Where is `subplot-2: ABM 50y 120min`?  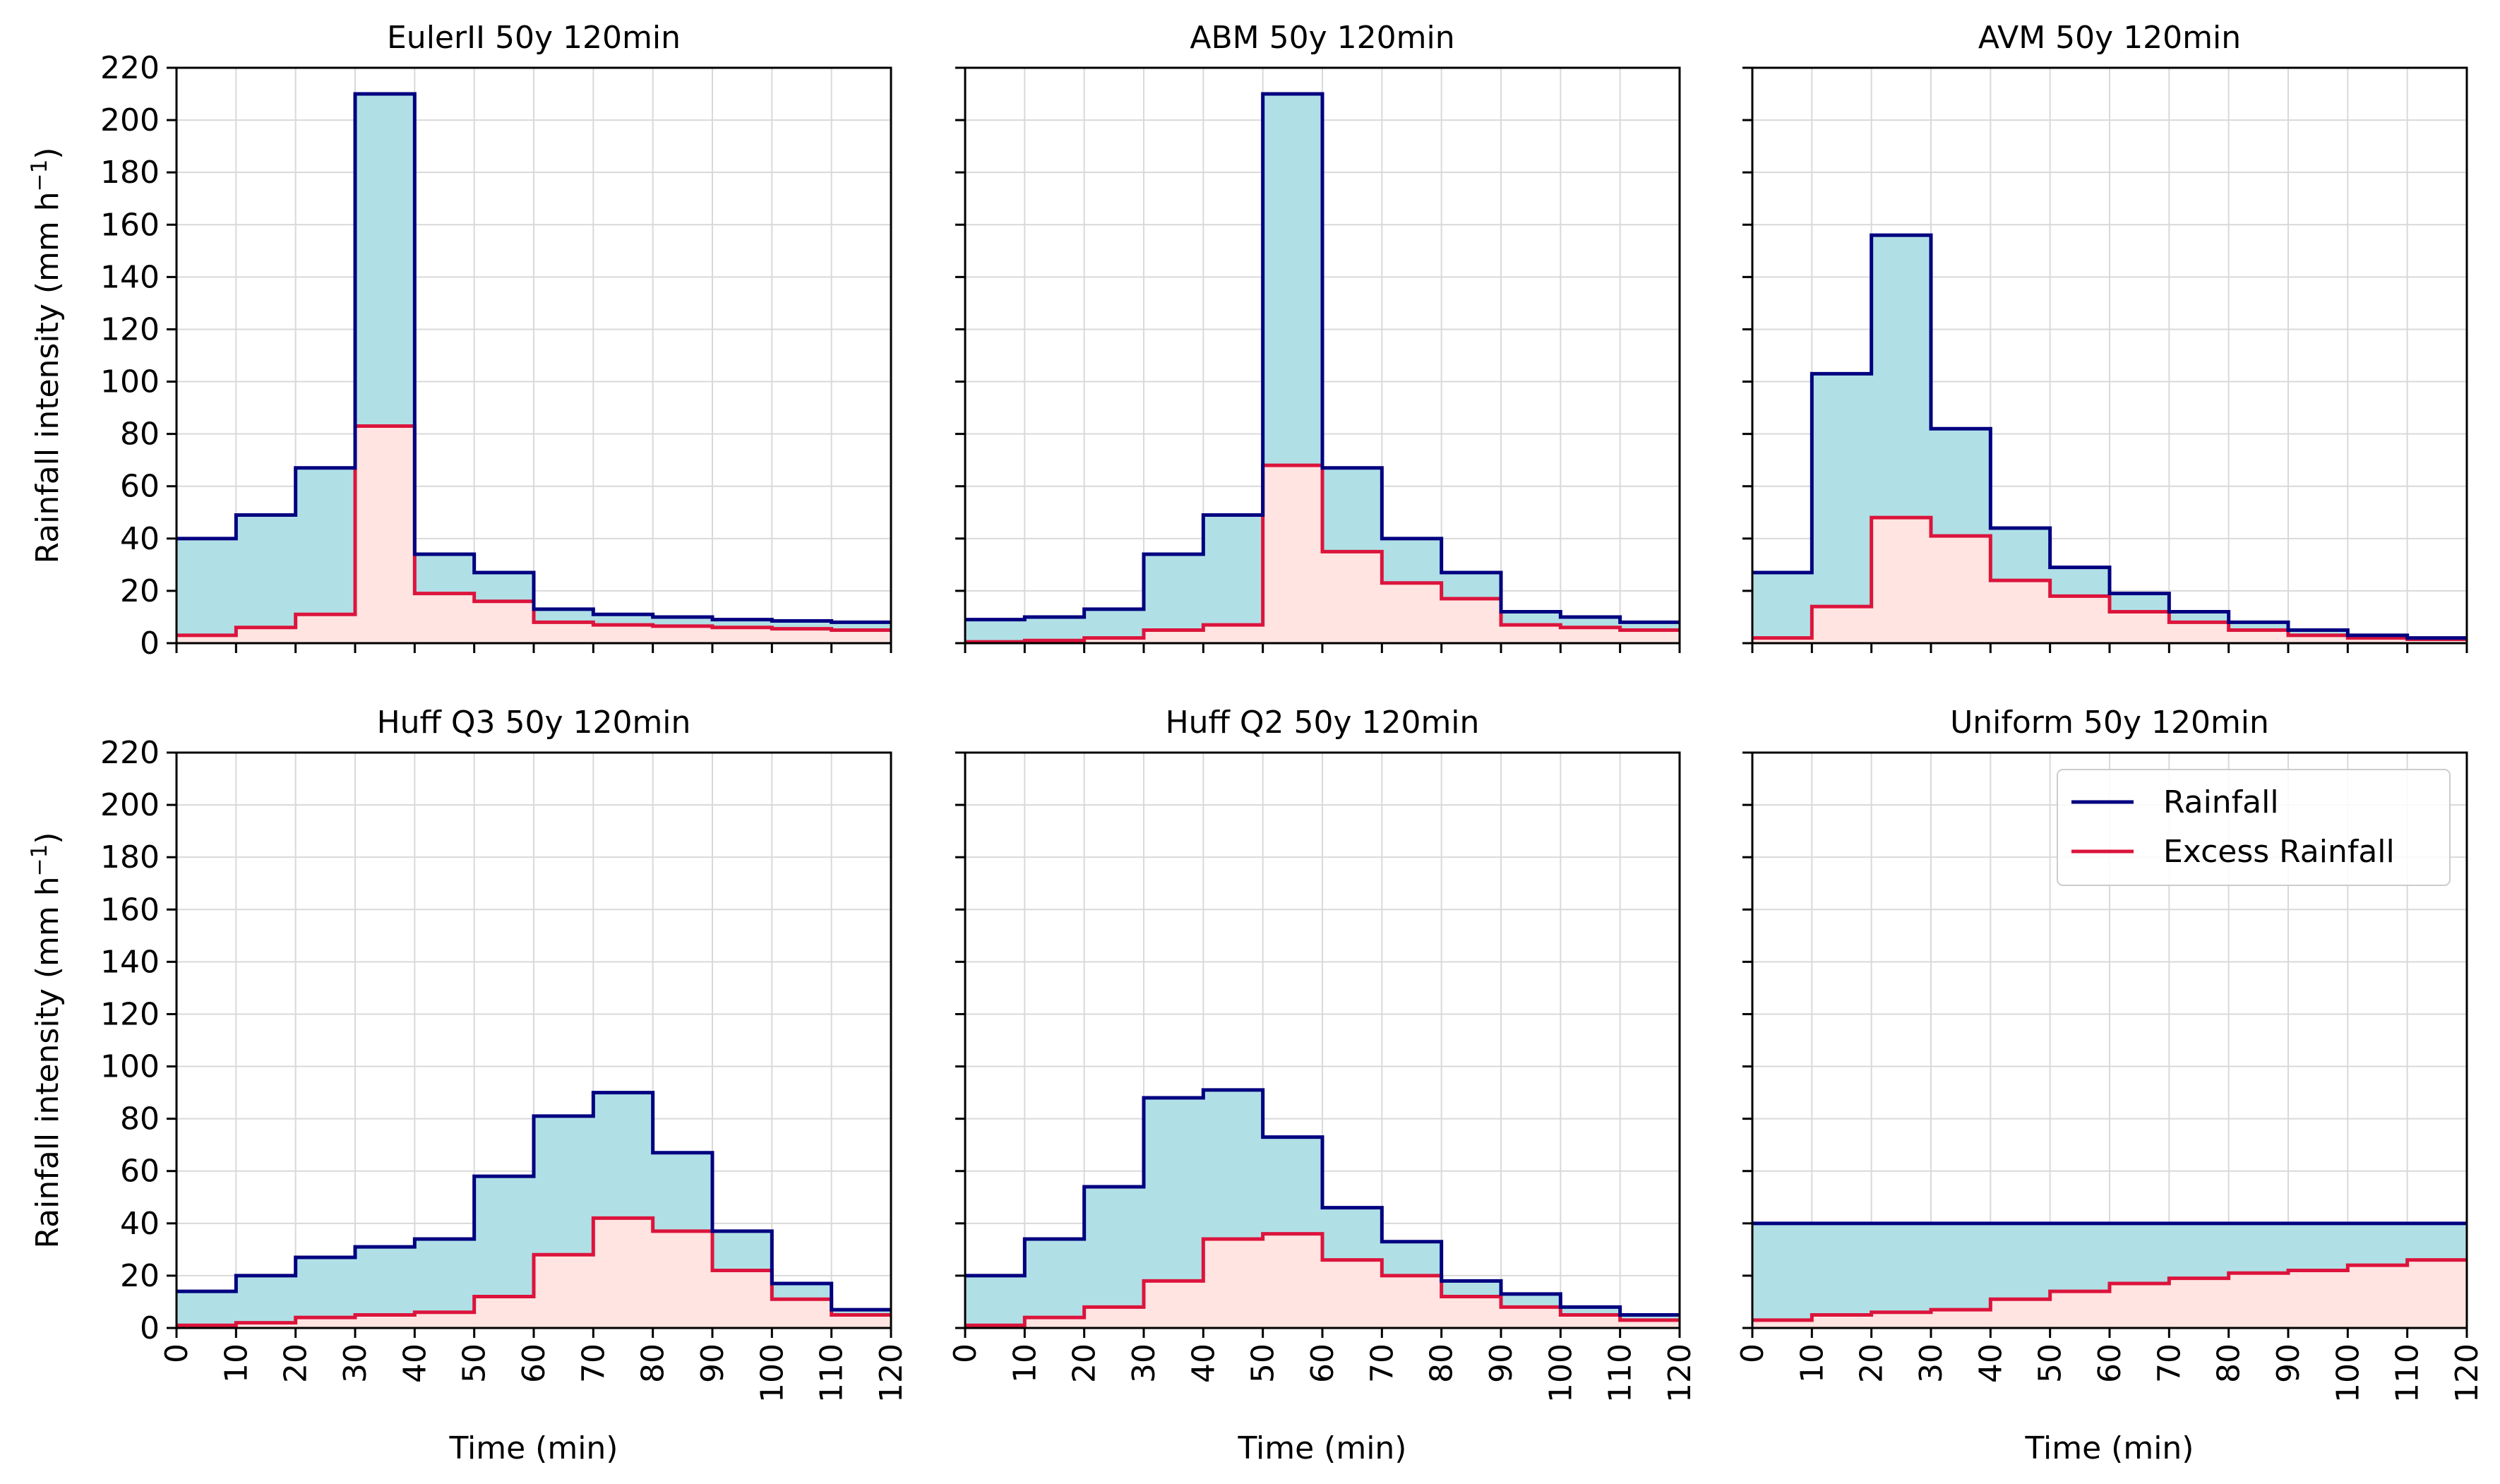 subplot-2: ABM 50y 120min is located at coordinates (1318, 336).